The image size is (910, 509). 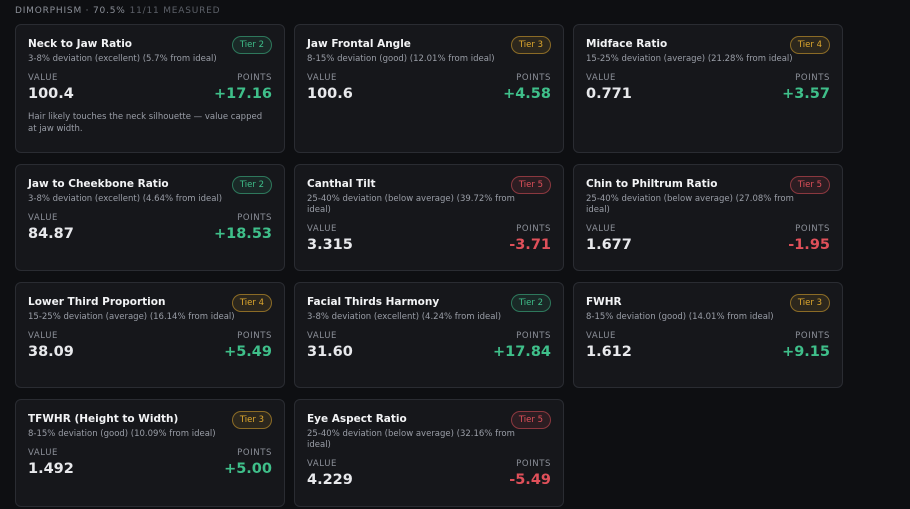 I want to click on metric-value: 84.87, so click(x=51, y=234).